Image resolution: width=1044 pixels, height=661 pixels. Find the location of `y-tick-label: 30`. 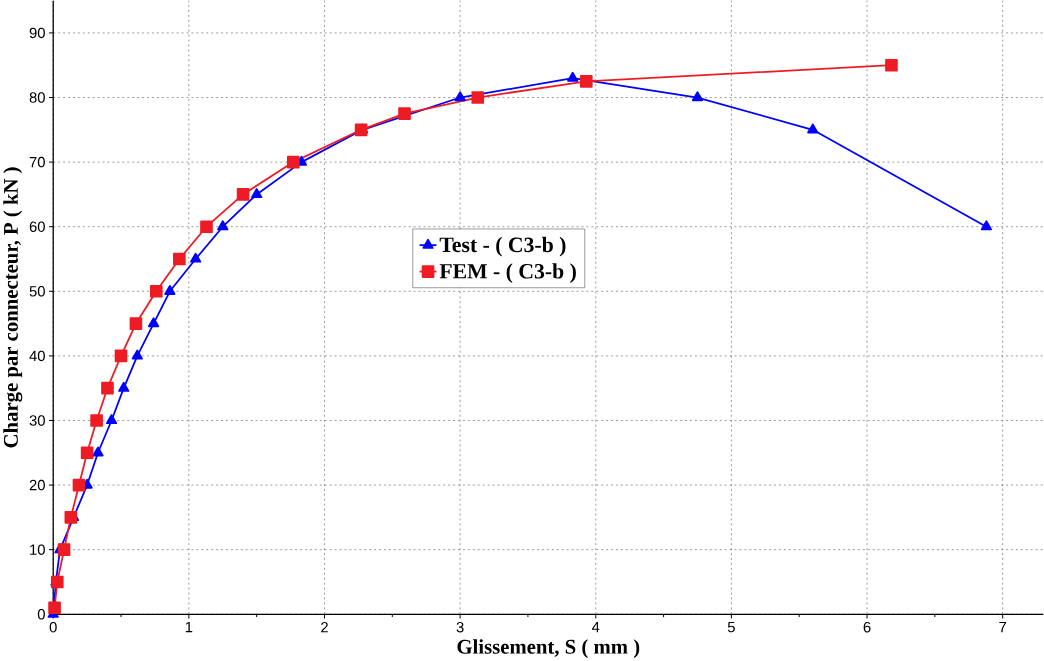

y-tick-label: 30 is located at coordinates (37, 420).